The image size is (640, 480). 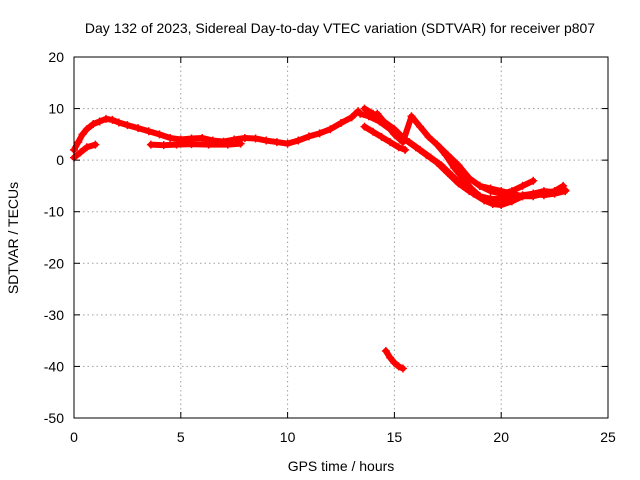 I want to click on series-descent-c, so click(x=428, y=155).